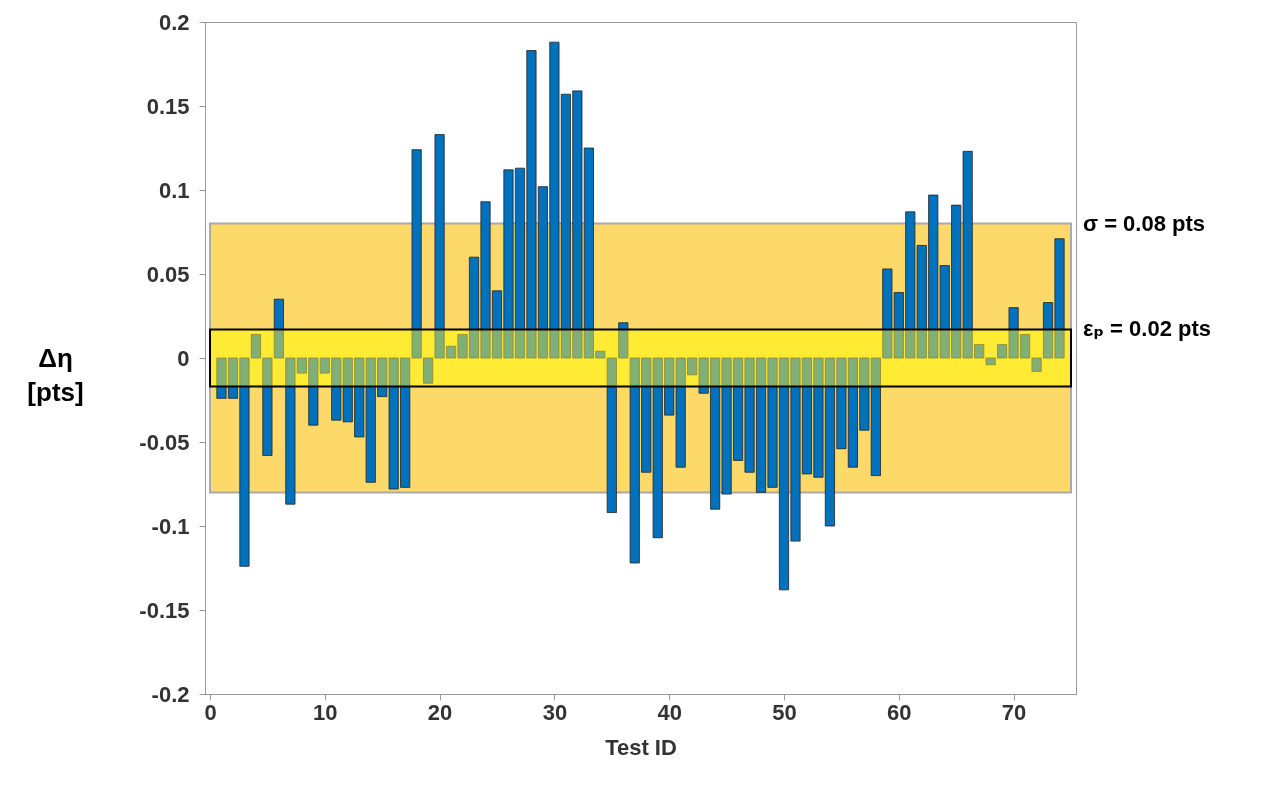  I want to click on x-tick-label: 70, so click(1014, 712).